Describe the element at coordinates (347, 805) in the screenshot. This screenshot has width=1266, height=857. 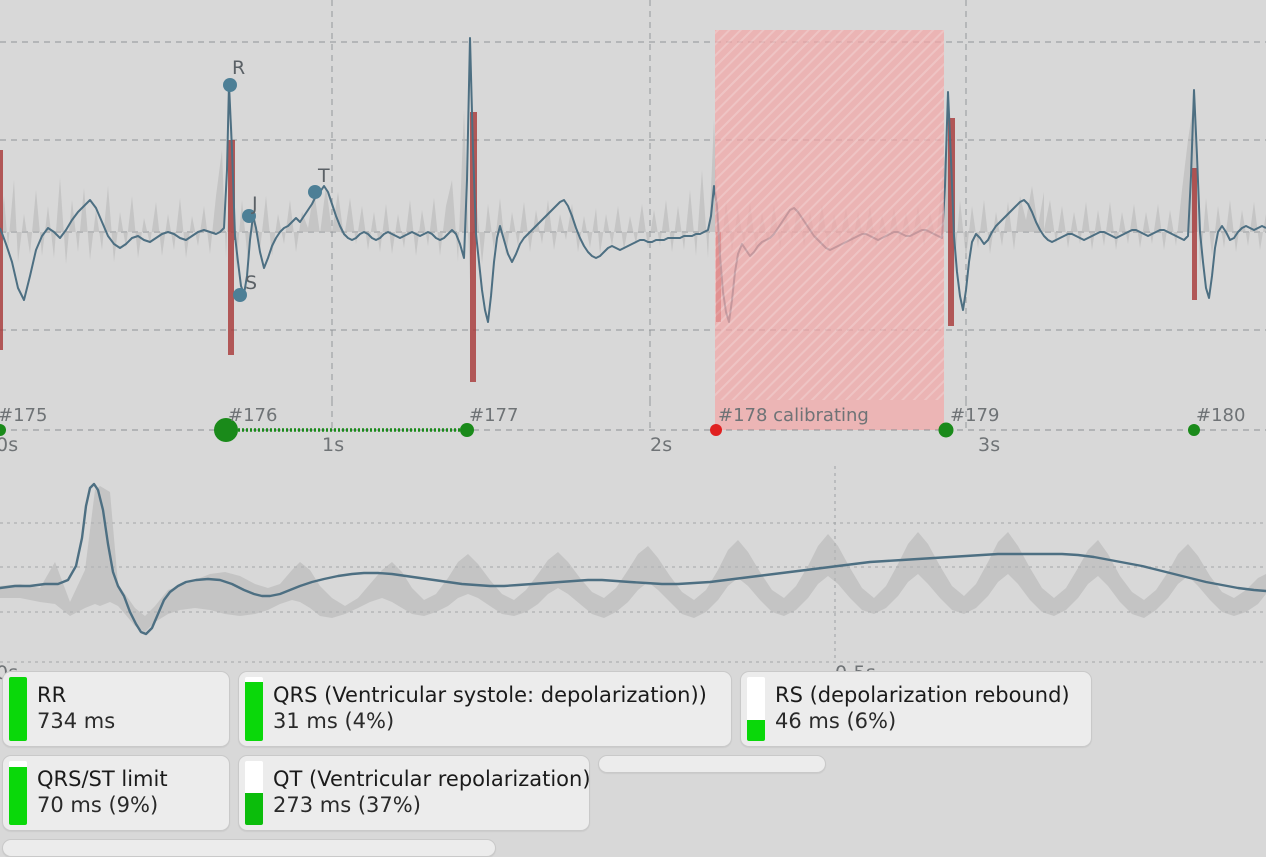
I see `metric-value-qt: 273 ms (37%)` at that location.